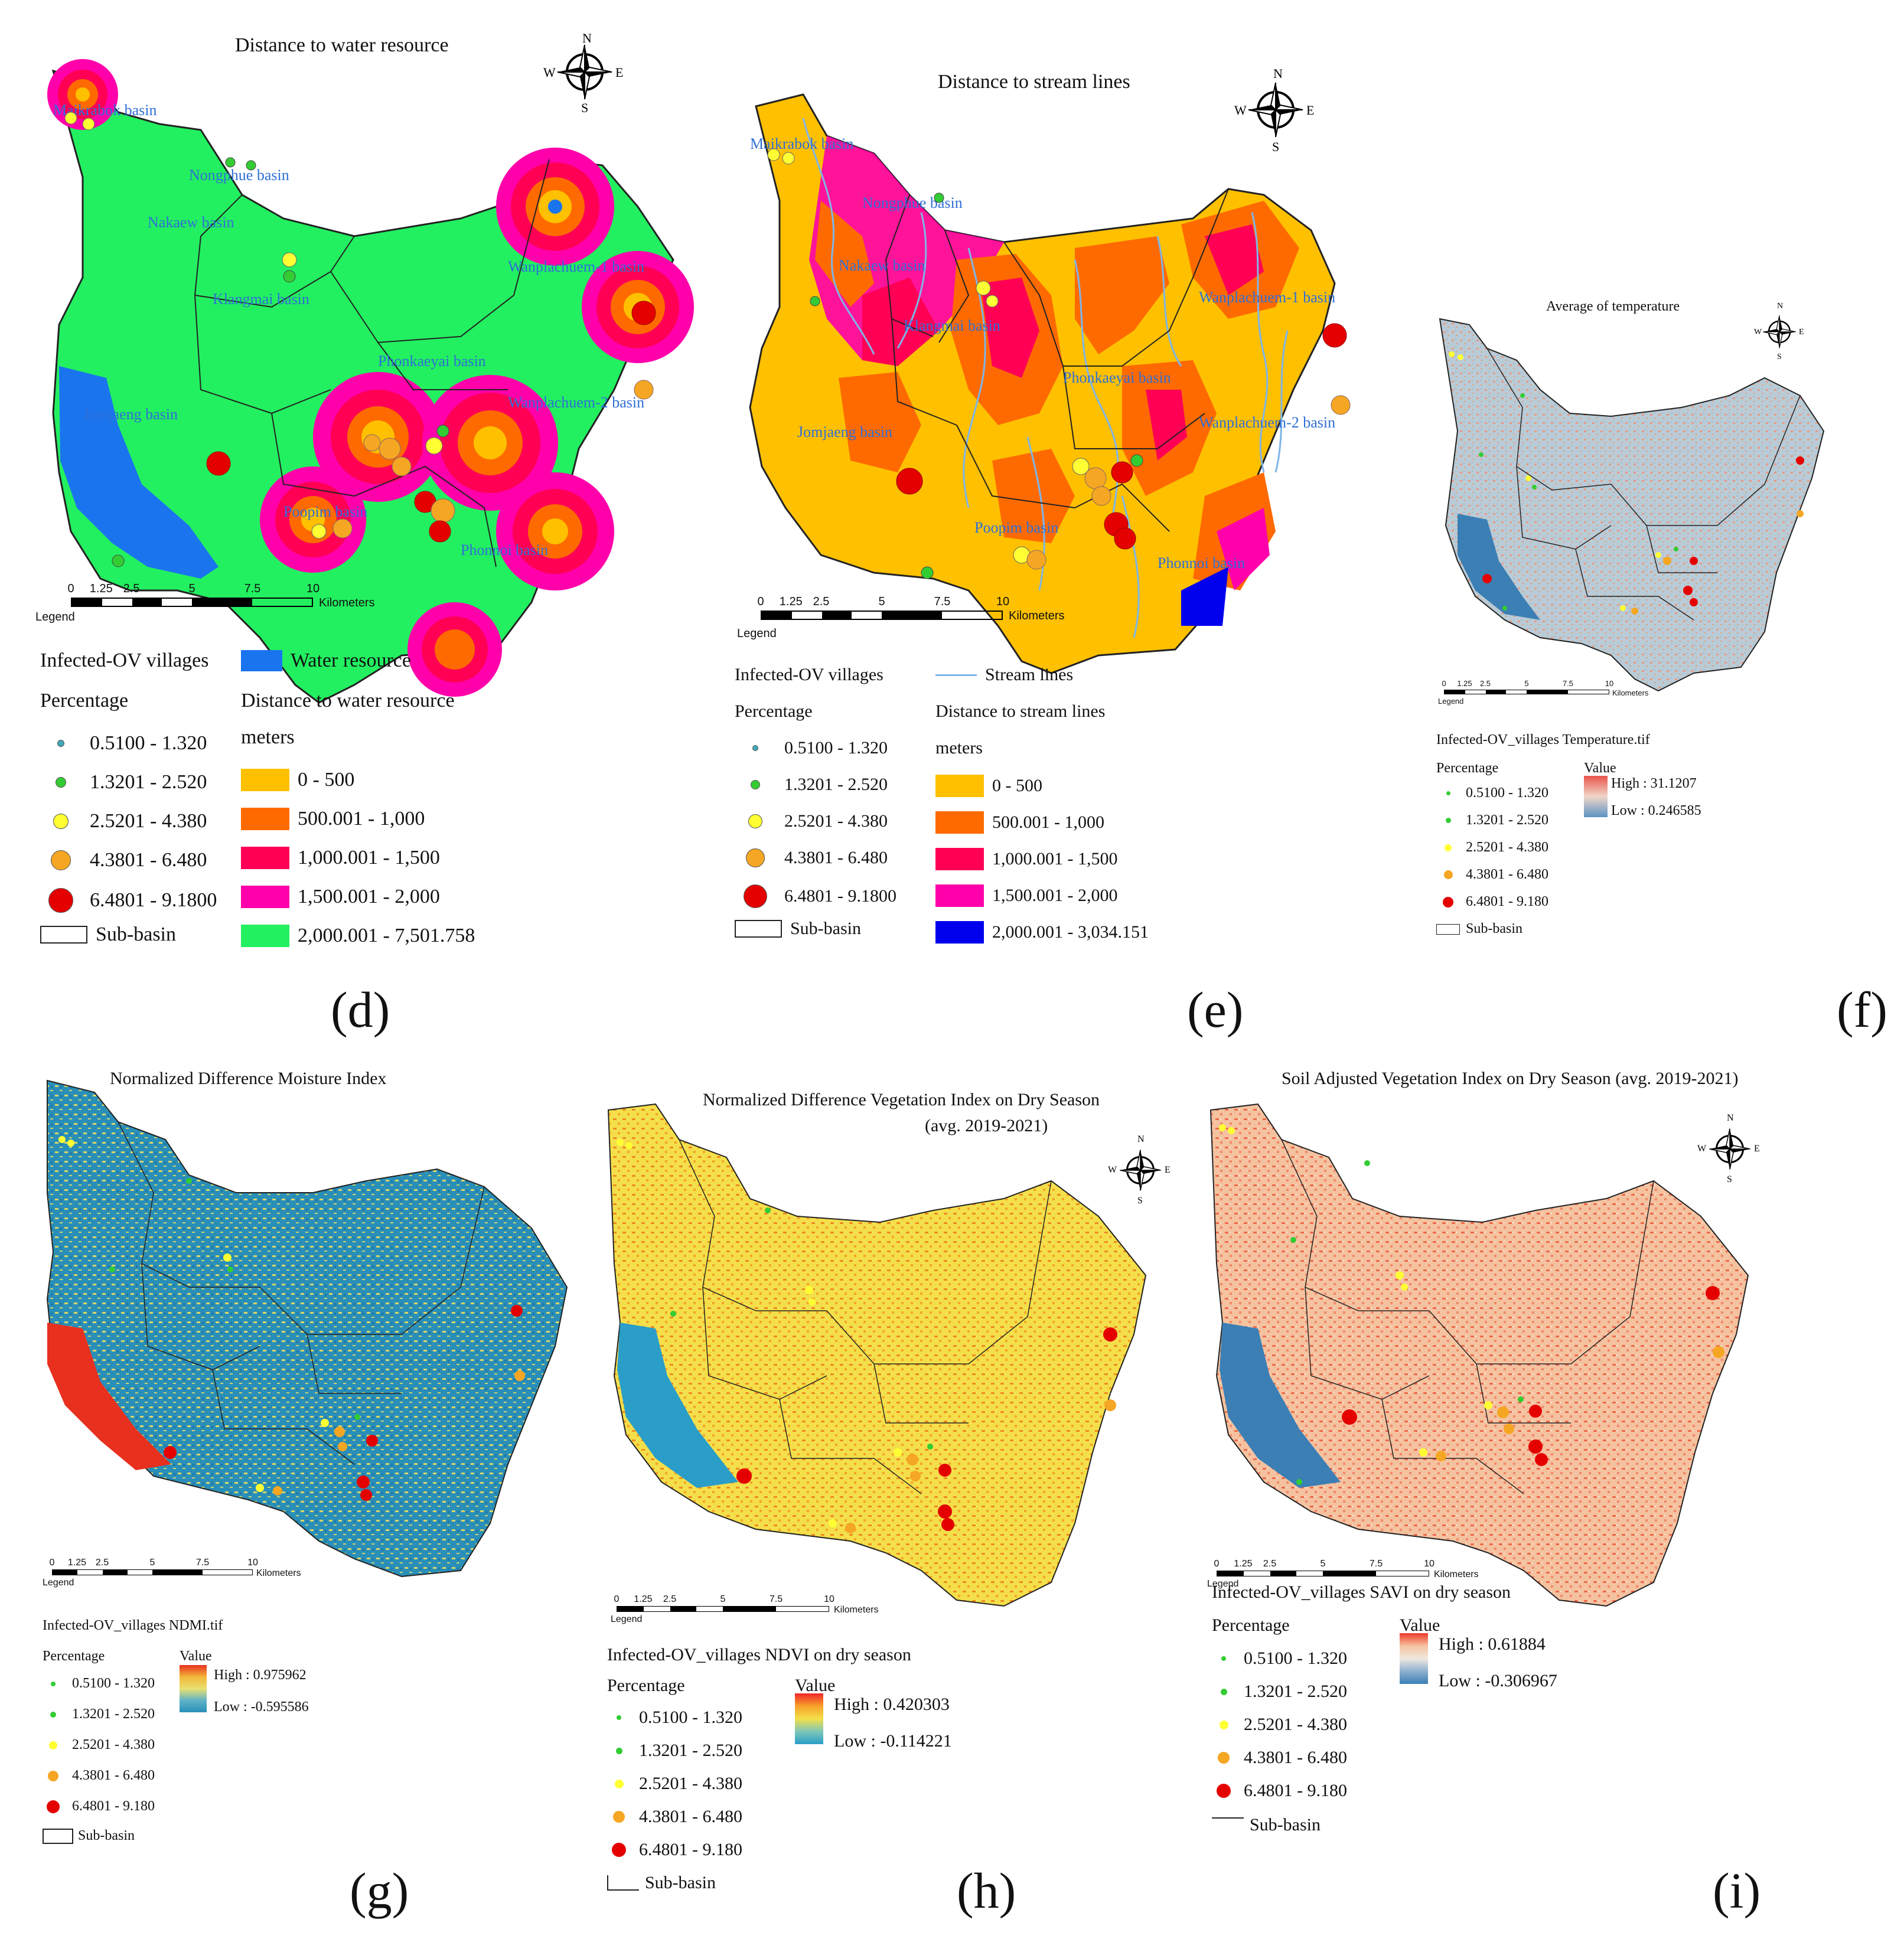  I want to click on legend-streams: Stream lines, so click(1004, 675).